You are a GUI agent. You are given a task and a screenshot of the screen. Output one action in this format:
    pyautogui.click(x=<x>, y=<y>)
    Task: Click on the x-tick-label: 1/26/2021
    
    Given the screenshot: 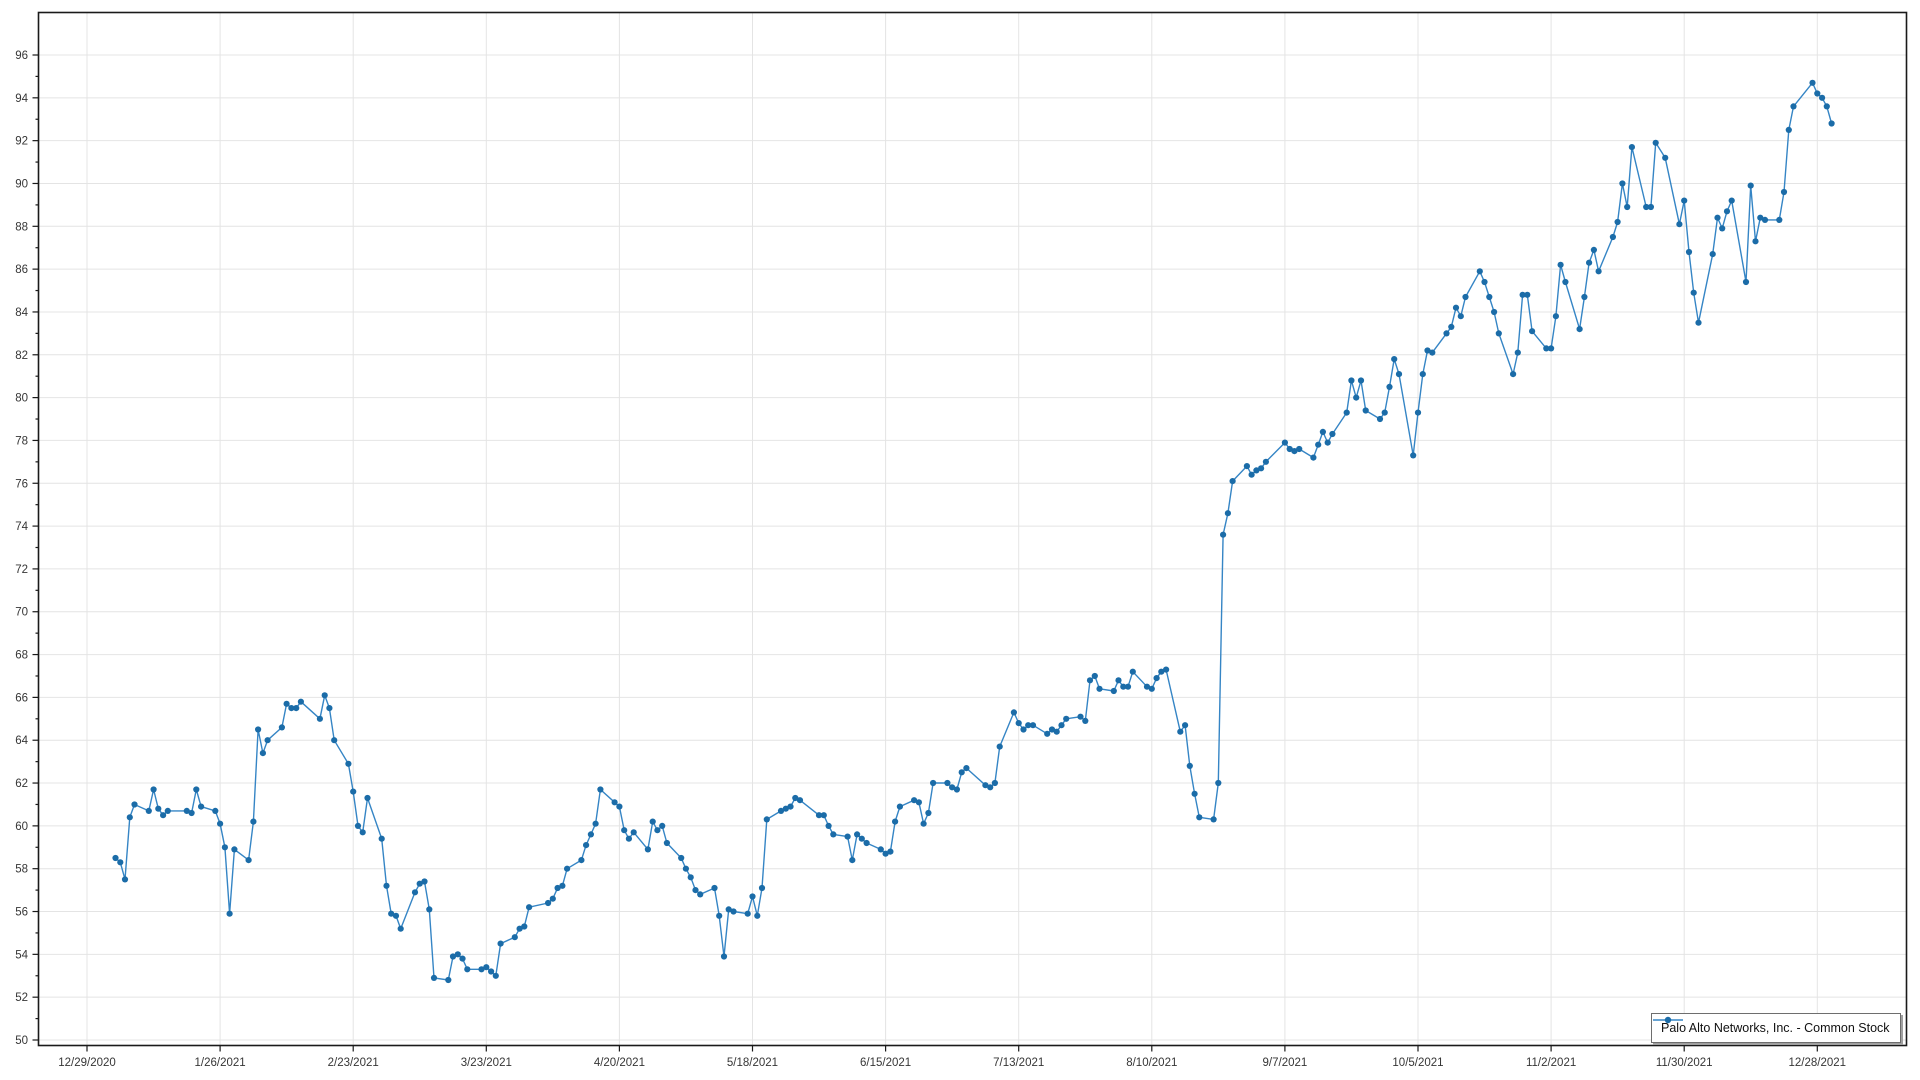 What is the action you would take?
    pyautogui.click(x=220, y=1063)
    